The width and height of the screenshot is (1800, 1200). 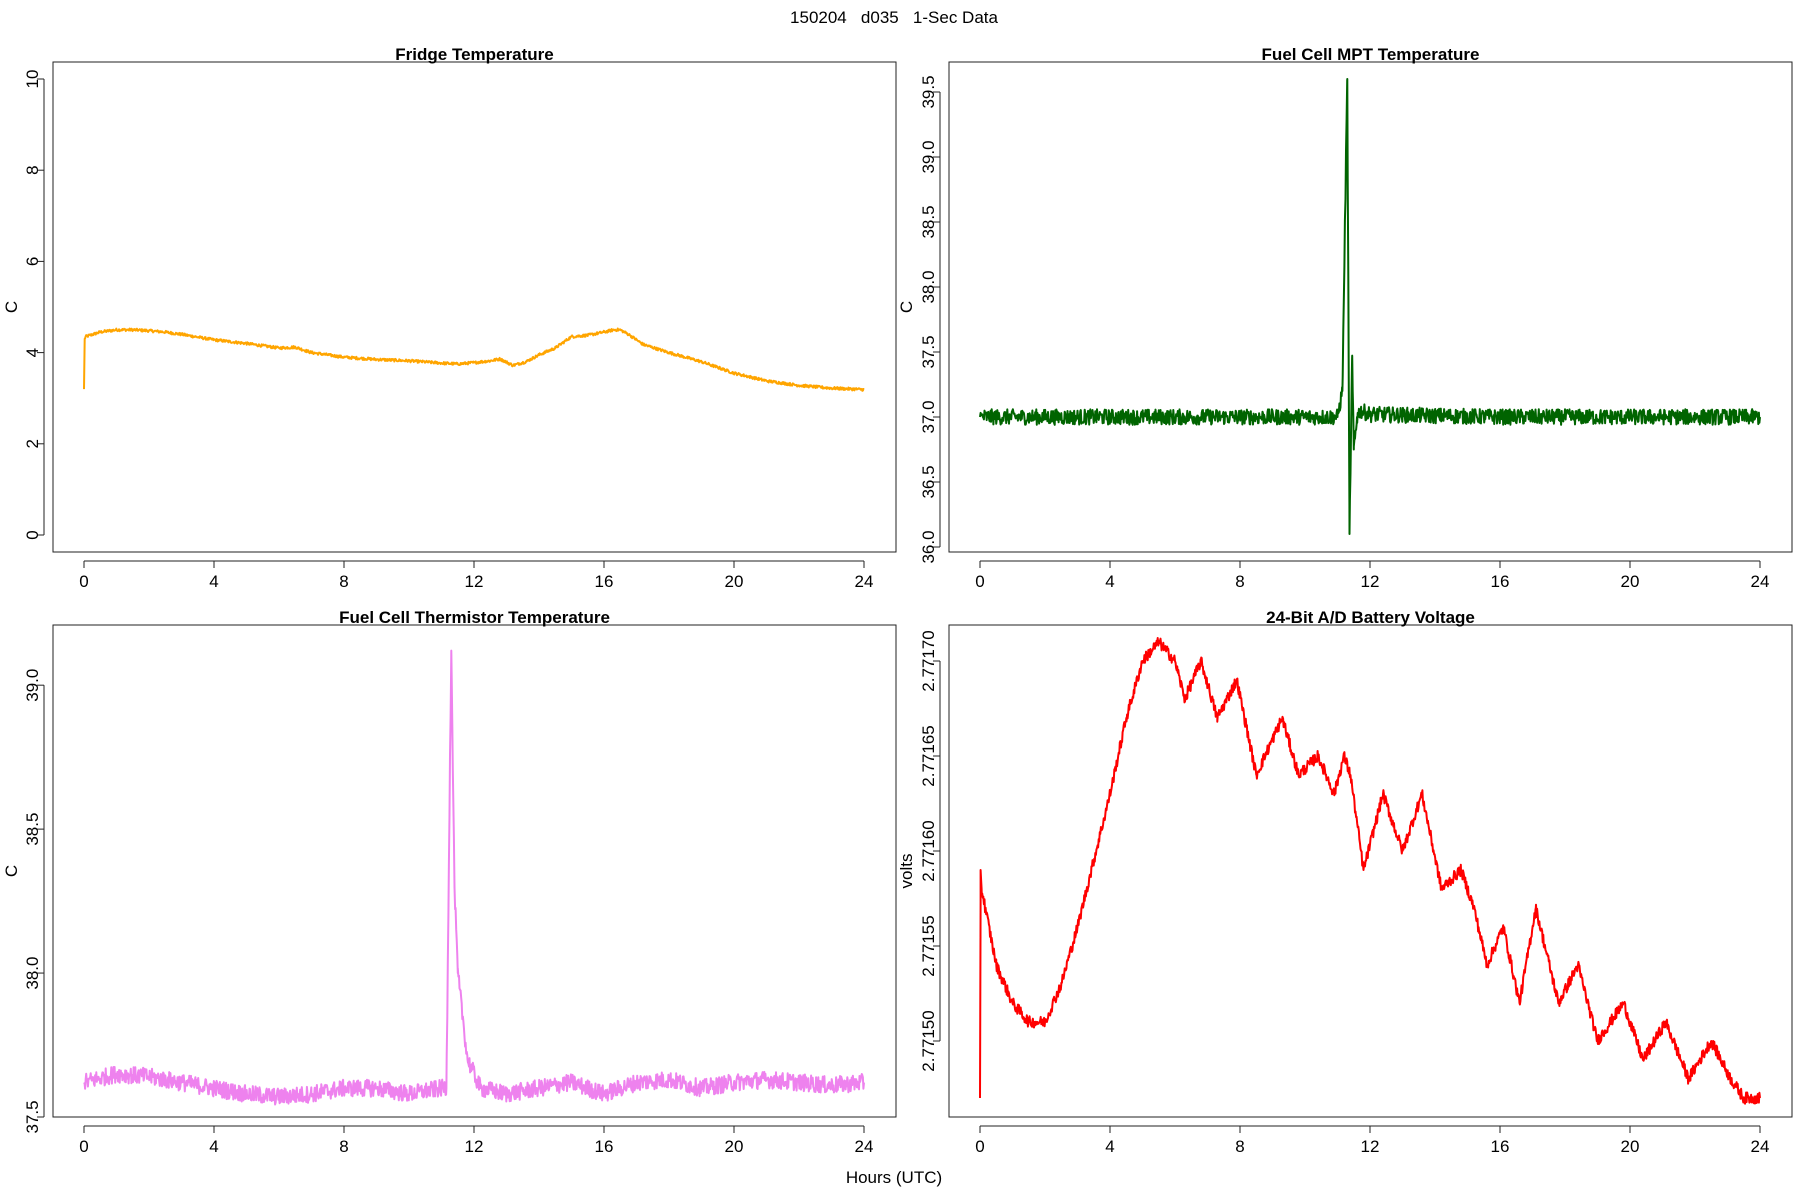 I want to click on y-tick-label: 2.77170, so click(x=928, y=660).